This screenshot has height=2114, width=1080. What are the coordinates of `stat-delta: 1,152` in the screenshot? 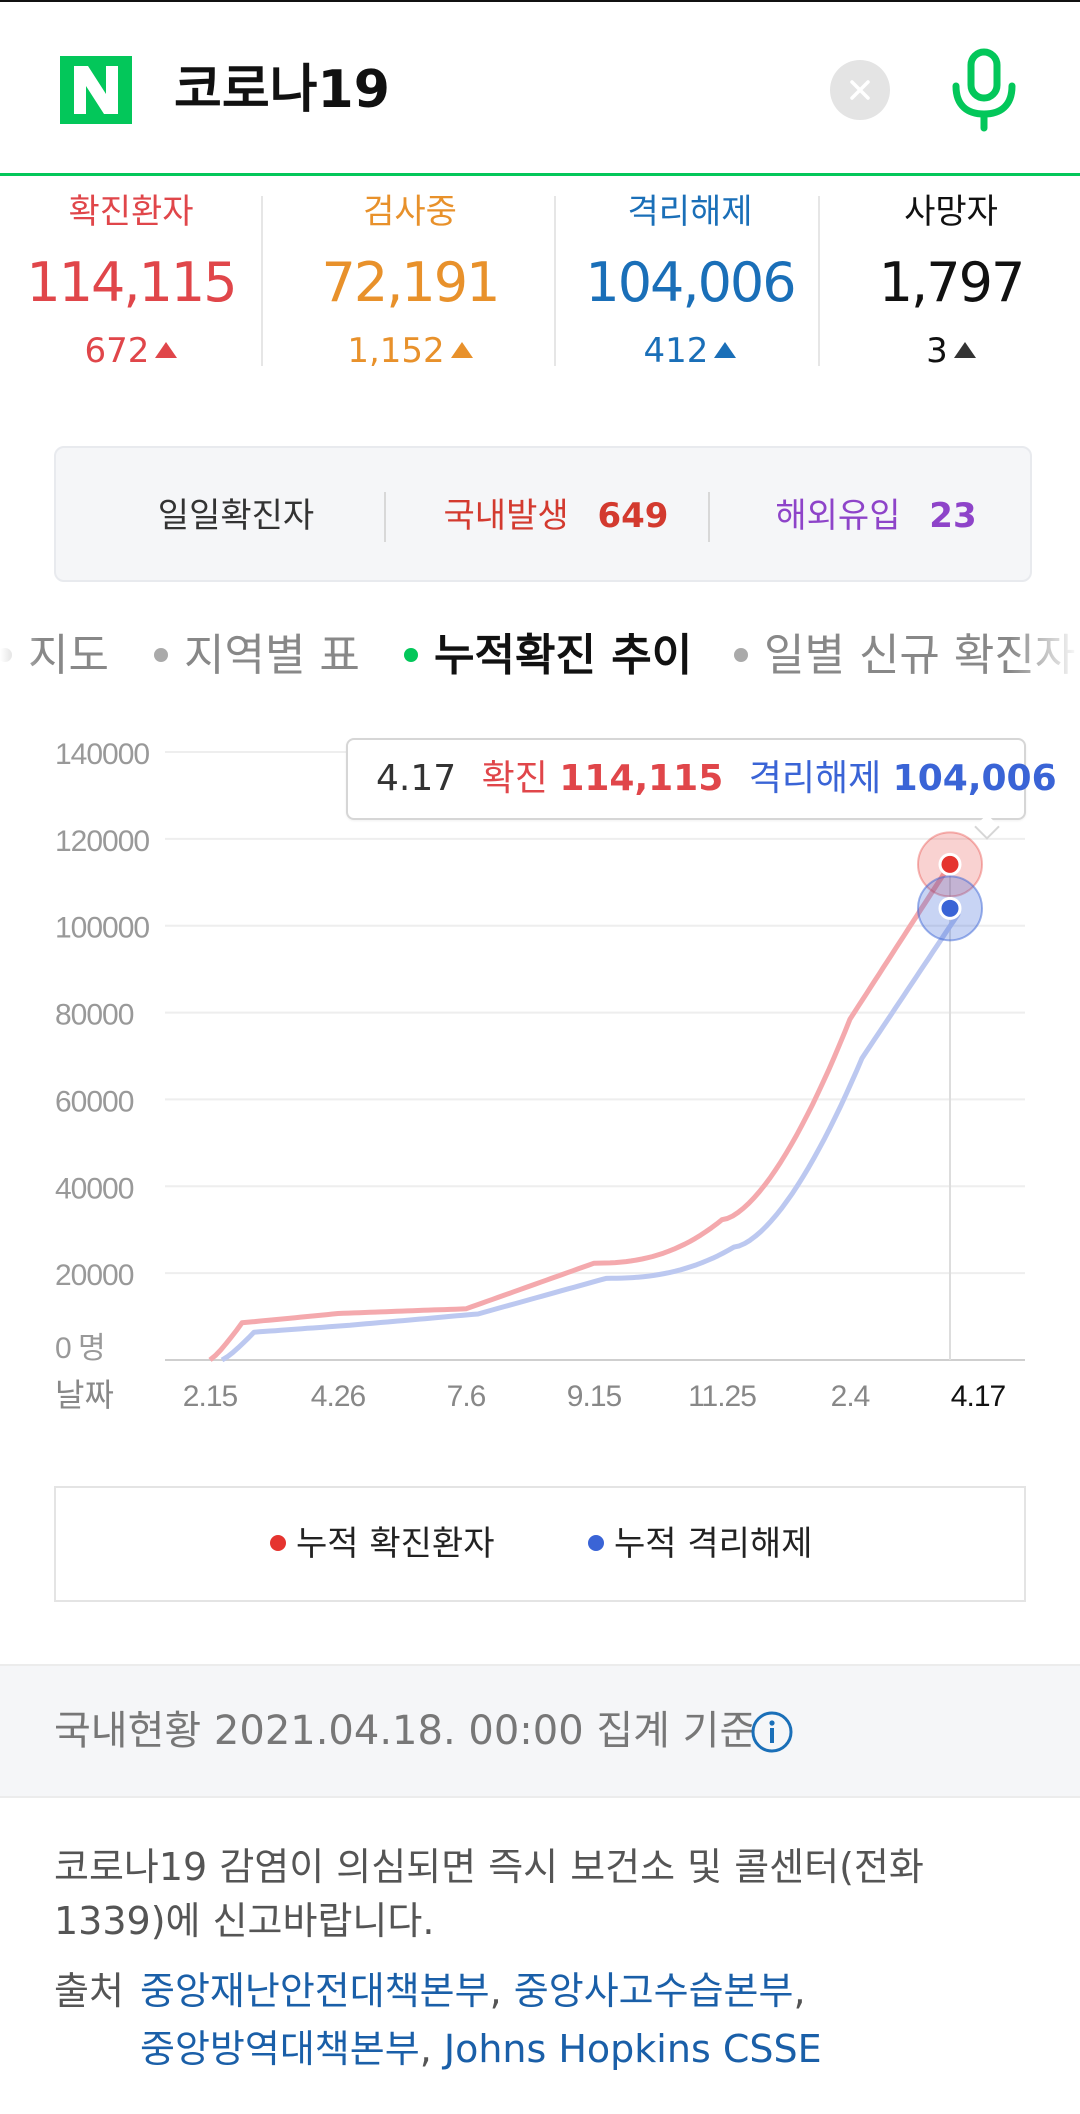 It's located at (410, 351).